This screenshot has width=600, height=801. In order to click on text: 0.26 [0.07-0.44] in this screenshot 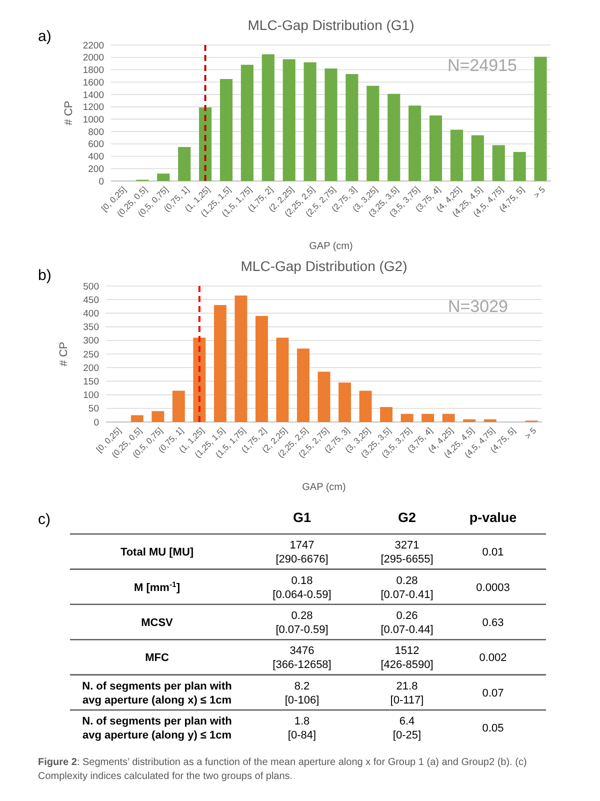, I will do `click(407, 623)`.